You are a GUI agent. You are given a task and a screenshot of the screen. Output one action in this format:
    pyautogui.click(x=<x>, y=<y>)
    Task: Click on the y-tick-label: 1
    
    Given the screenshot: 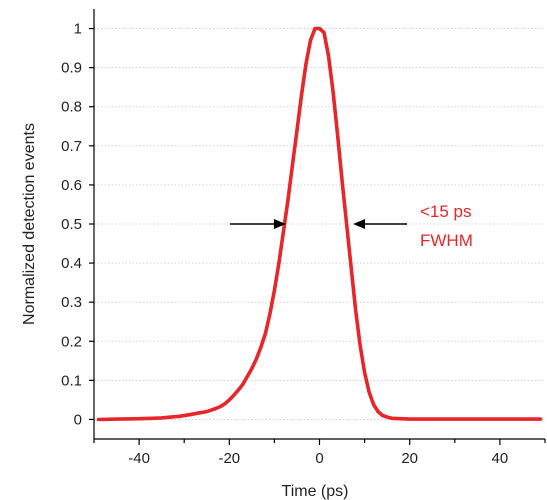 What is the action you would take?
    pyautogui.click(x=78, y=29)
    